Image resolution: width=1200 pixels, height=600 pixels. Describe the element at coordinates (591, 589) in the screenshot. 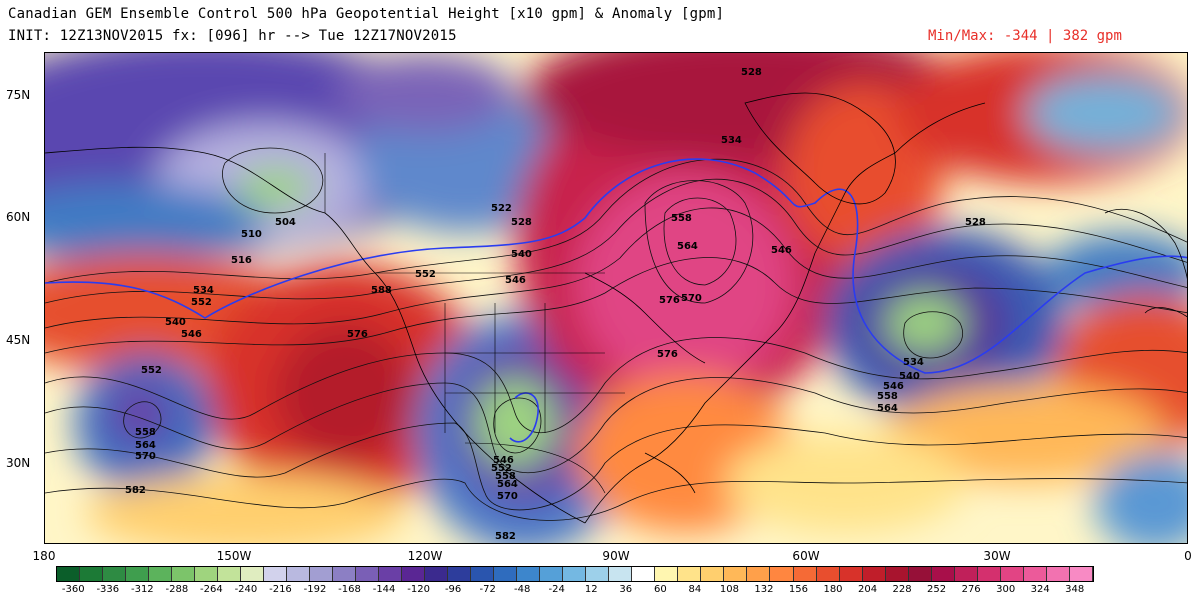

I see `colorbar-tick-label: 12` at that location.